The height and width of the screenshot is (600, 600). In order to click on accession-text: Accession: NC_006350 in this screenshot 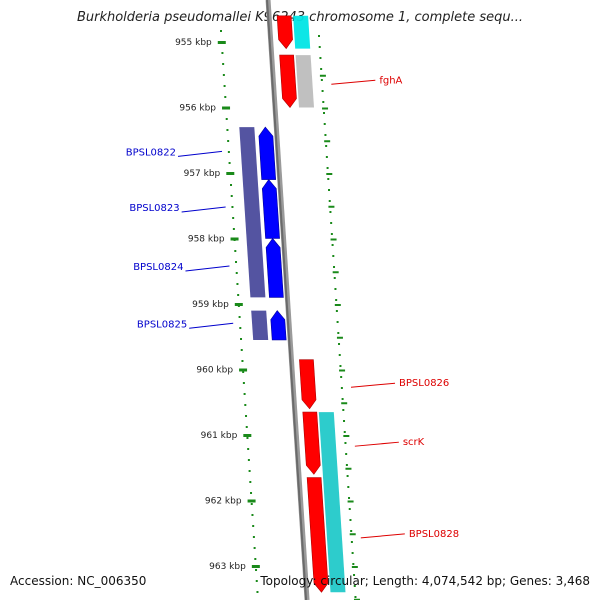, I will do `click(78, 581)`.